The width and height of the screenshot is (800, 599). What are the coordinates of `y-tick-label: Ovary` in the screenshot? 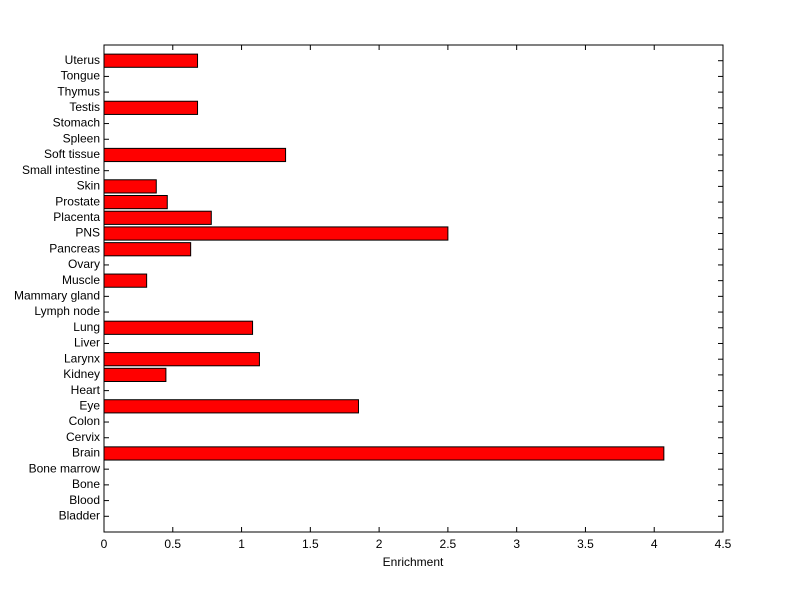 It's located at (84, 264).